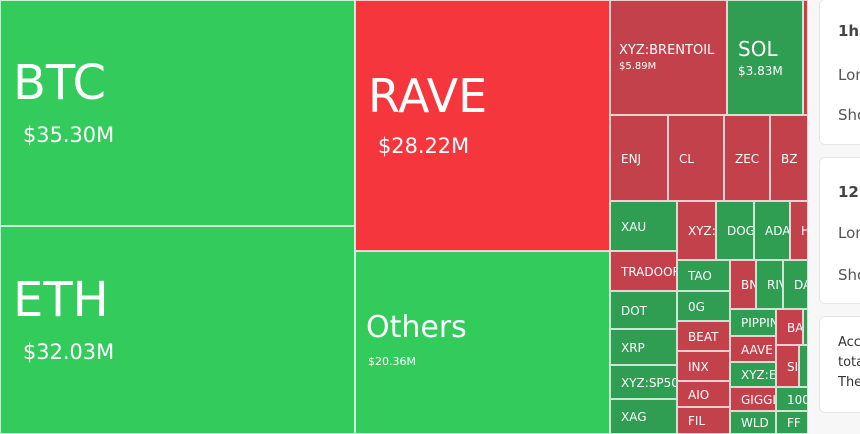 This screenshot has height=434, width=860. I want to click on info-line: The, so click(849, 382).